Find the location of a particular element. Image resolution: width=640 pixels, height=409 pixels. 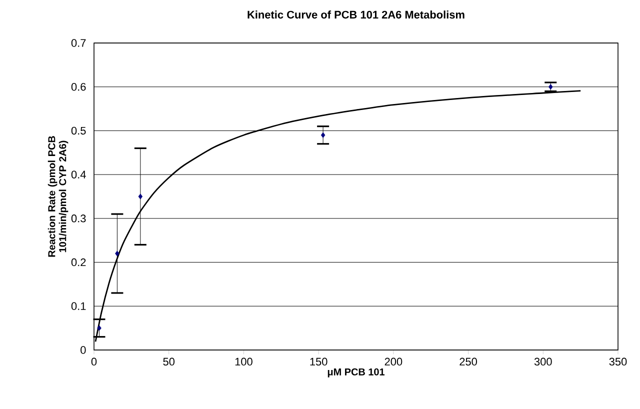

y-tick-label: 0.6 is located at coordinates (78, 86).